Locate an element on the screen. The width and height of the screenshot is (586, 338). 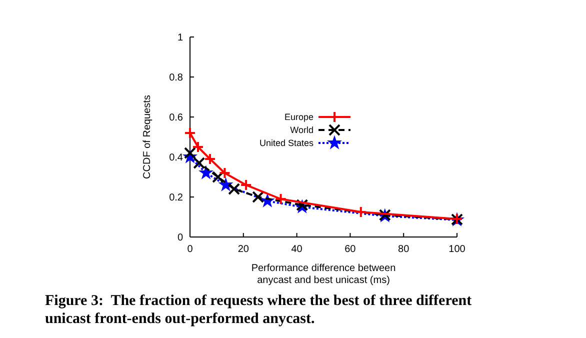
caption: Figure 3: The fraction of requests where the best of three different unicast front-ends out-performed anycast. is located at coordinates (258, 310).